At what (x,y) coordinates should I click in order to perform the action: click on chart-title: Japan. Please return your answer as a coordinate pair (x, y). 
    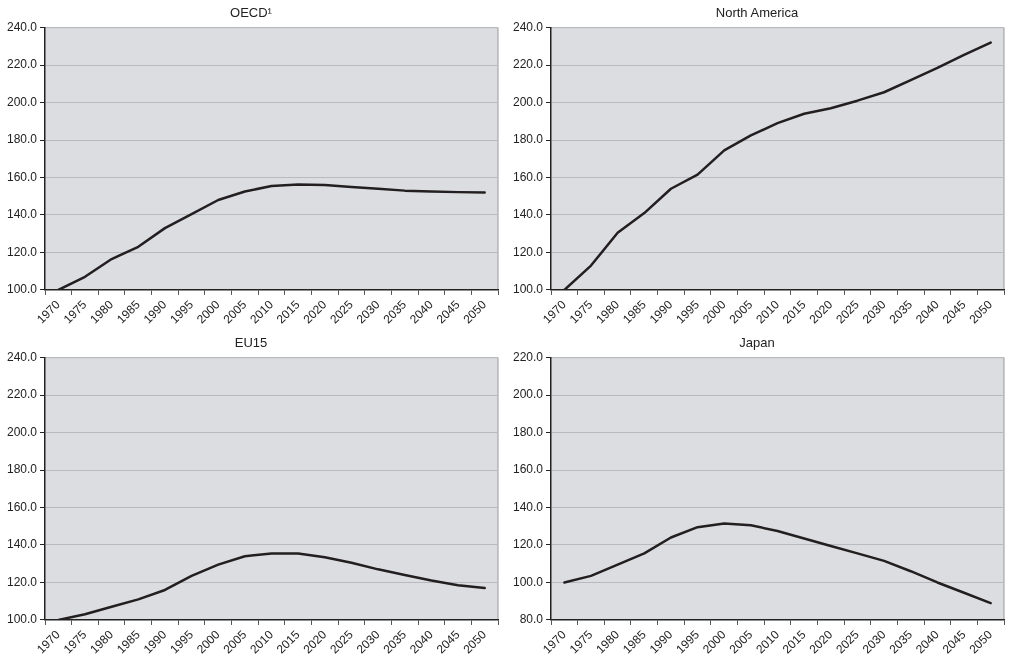
    Looking at the image, I should click on (757, 343).